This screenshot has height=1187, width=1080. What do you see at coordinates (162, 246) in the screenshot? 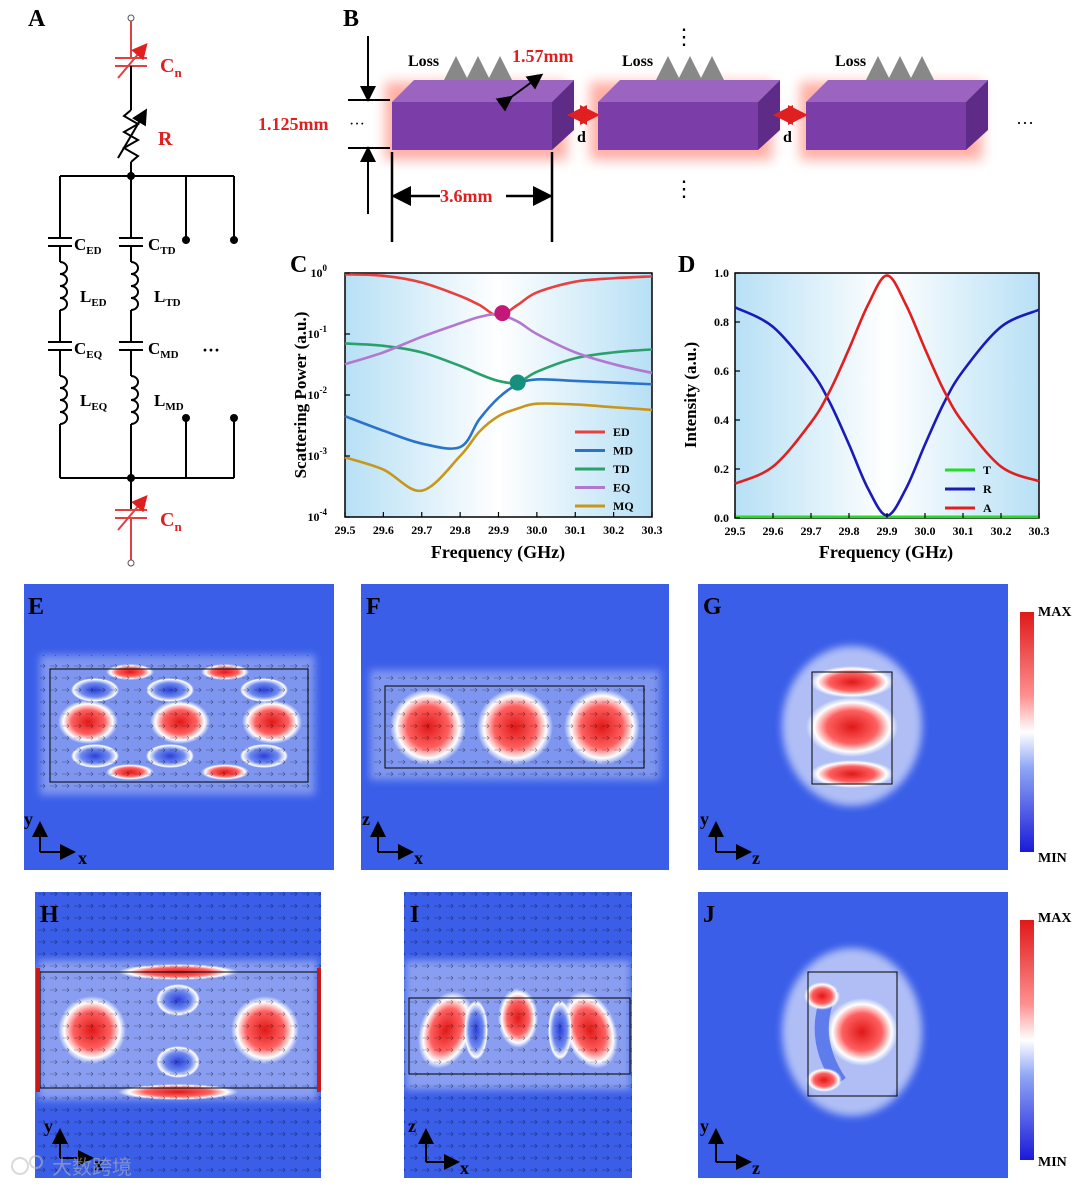
I see `c-td-label: CTD` at bounding box center [162, 246].